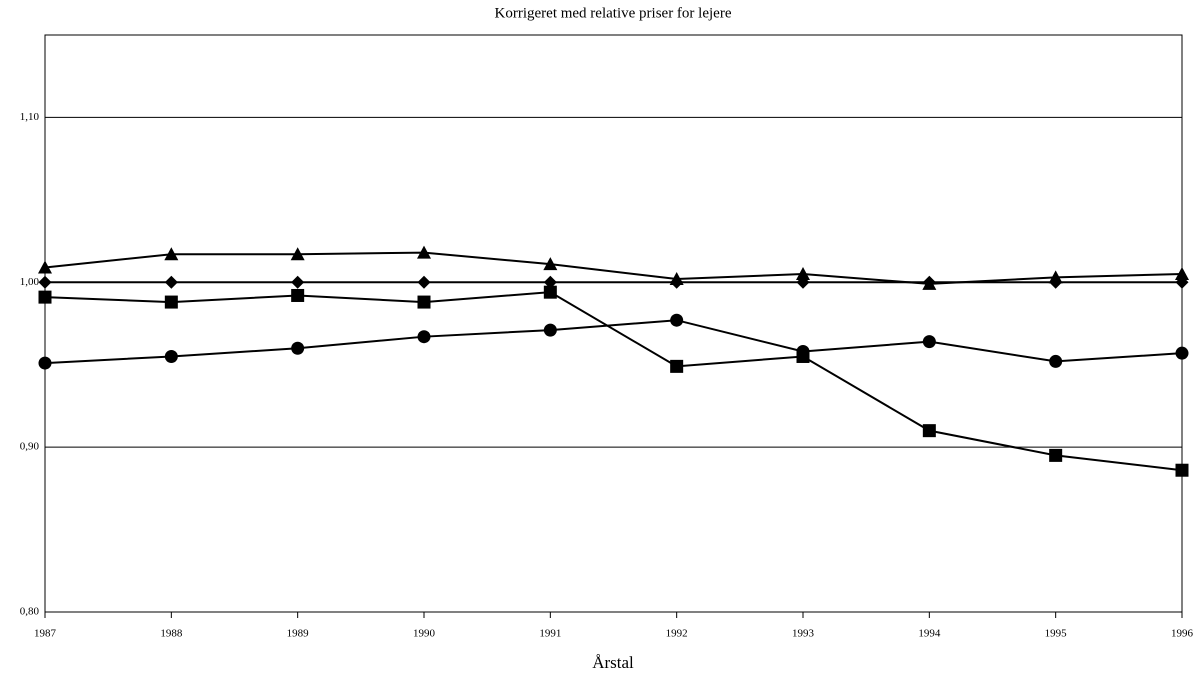 The width and height of the screenshot is (1200, 677). Describe the element at coordinates (30, 447) in the screenshot. I see `y-tick-label: 0,90` at that location.